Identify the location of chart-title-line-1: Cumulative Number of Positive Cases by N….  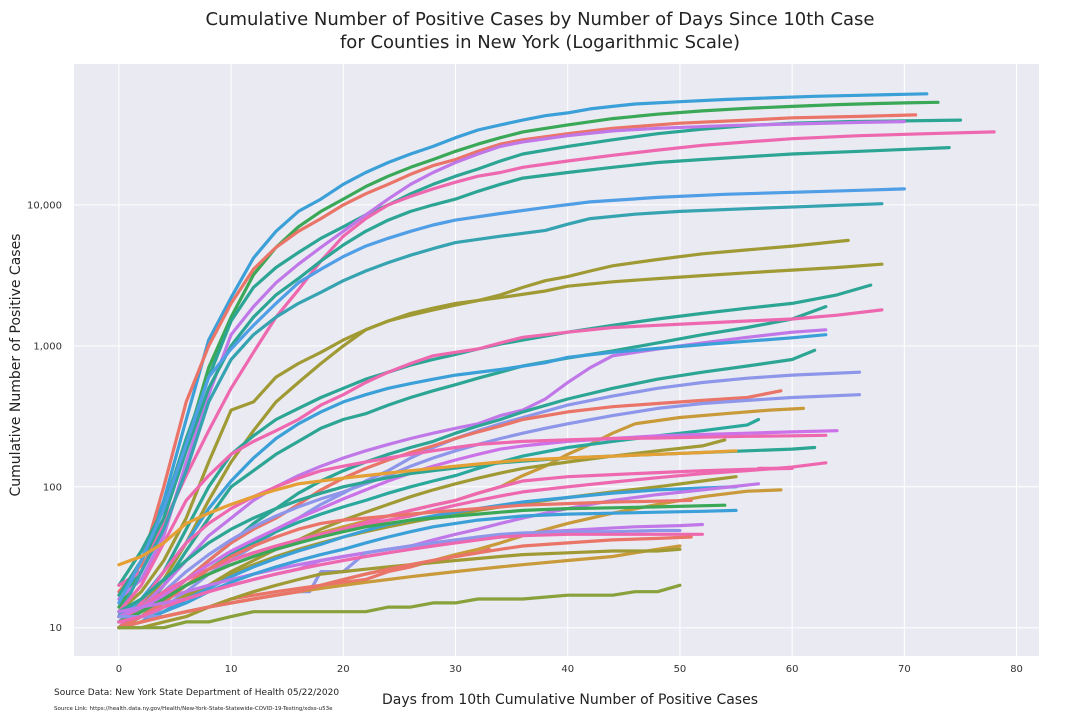
(540, 19).